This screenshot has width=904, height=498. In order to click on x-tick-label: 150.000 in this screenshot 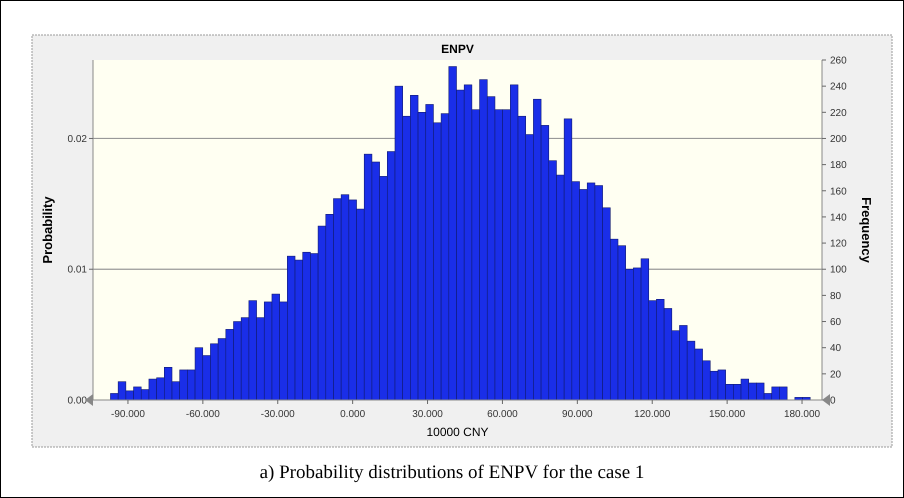, I will do `click(727, 414)`.